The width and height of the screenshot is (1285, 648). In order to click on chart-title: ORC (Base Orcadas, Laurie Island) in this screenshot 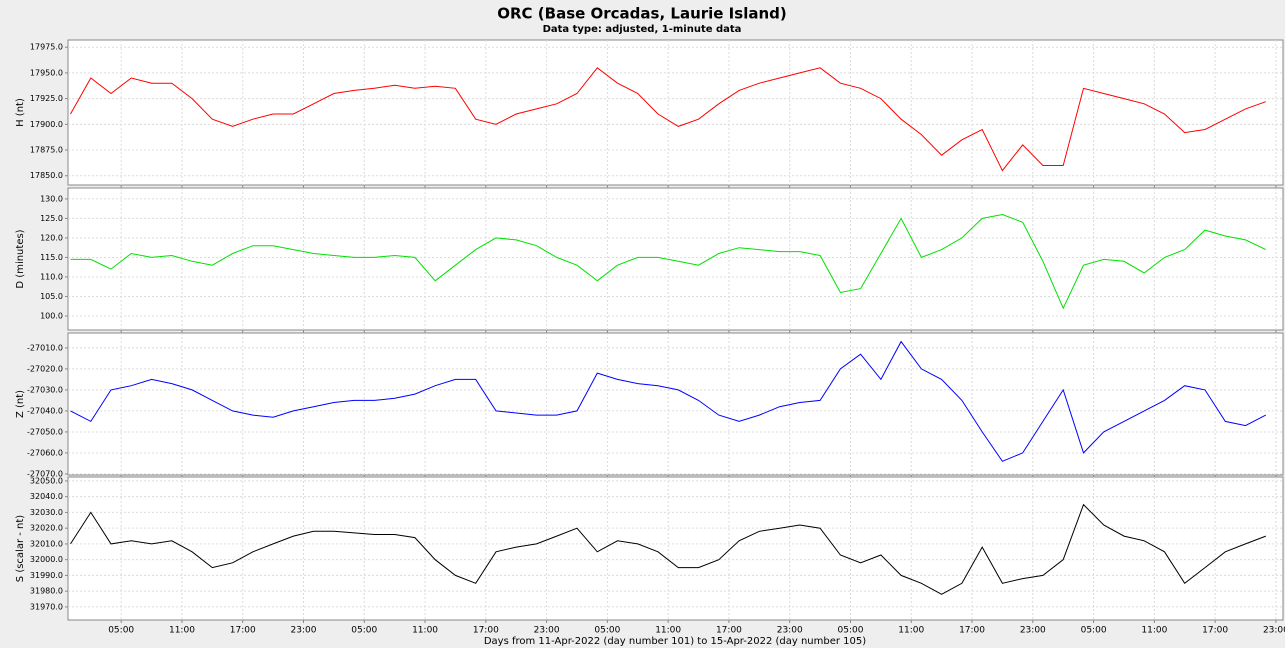, I will do `click(641, 14)`.